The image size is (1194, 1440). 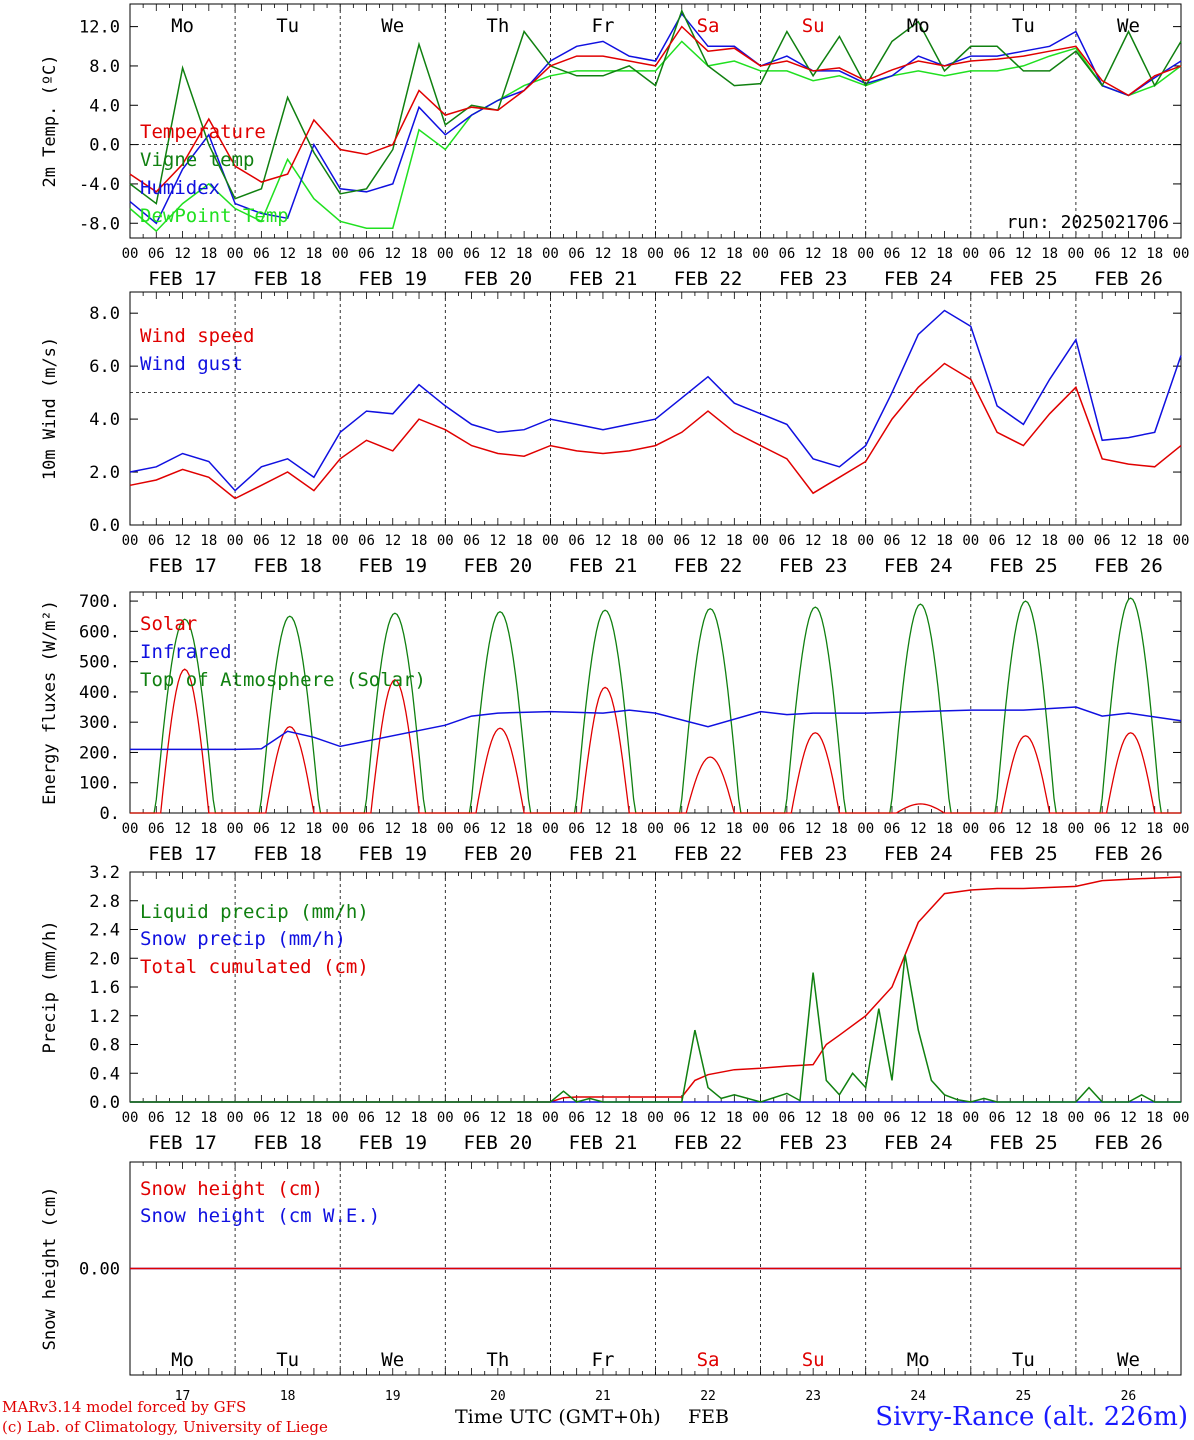 What do you see at coordinates (497, 1360) in the screenshot?
I see `weekday-label: Th` at bounding box center [497, 1360].